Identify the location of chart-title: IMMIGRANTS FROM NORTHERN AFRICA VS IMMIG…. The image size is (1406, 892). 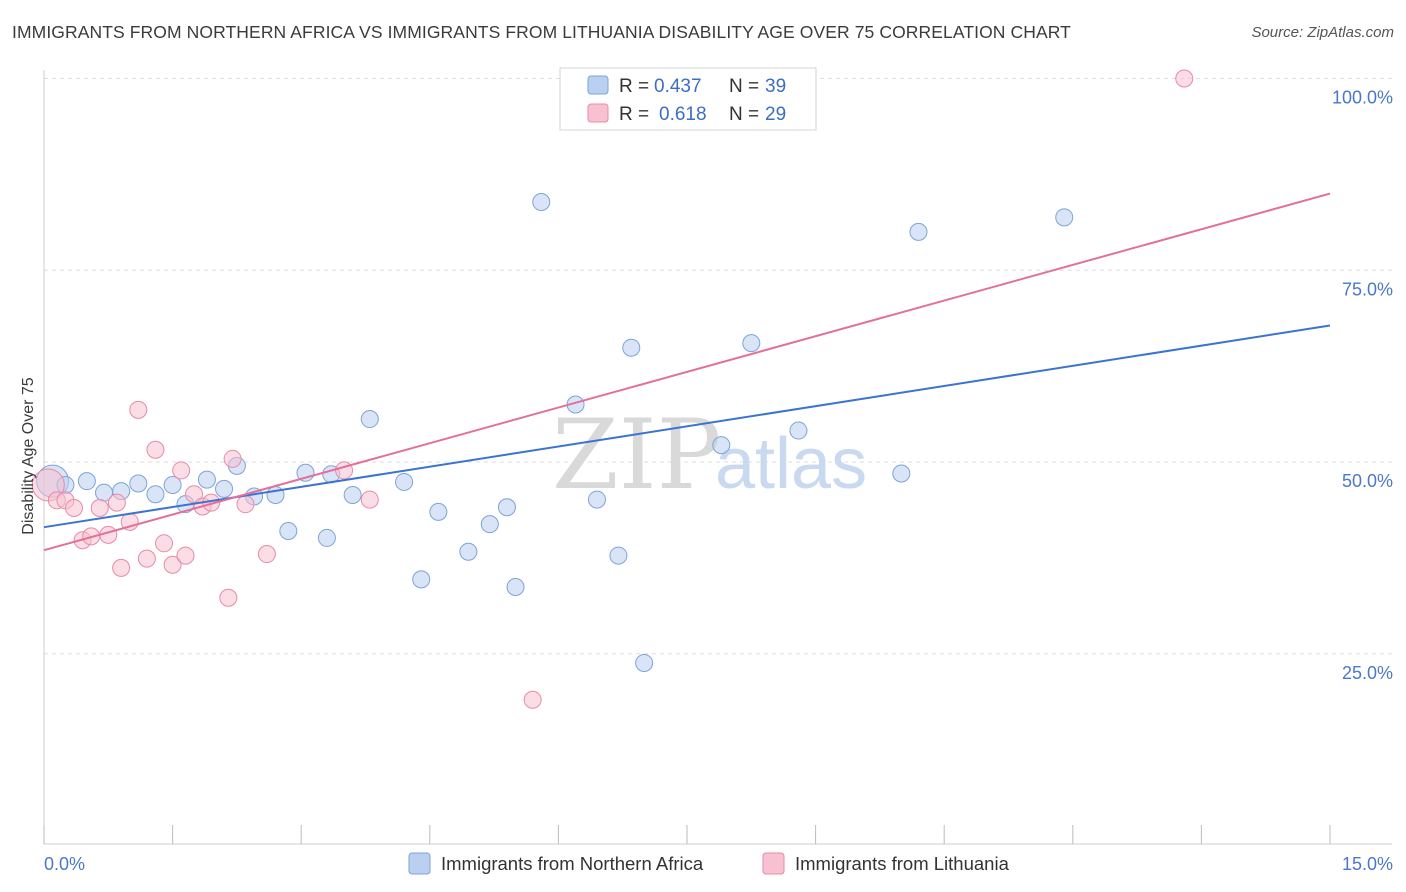
(541, 32).